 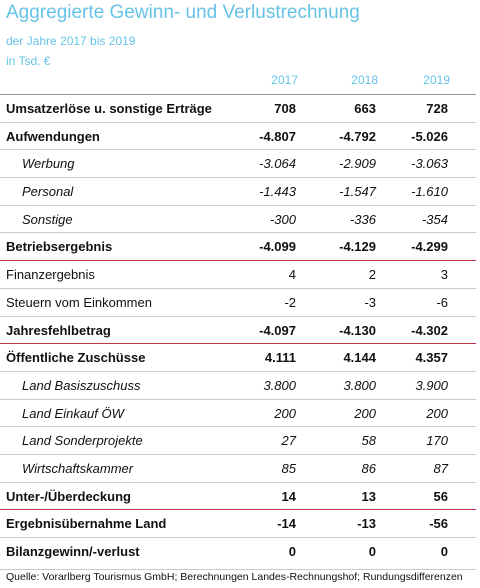 What do you see at coordinates (431, 385) in the screenshot?
I see `cell-2019: 3.900` at bounding box center [431, 385].